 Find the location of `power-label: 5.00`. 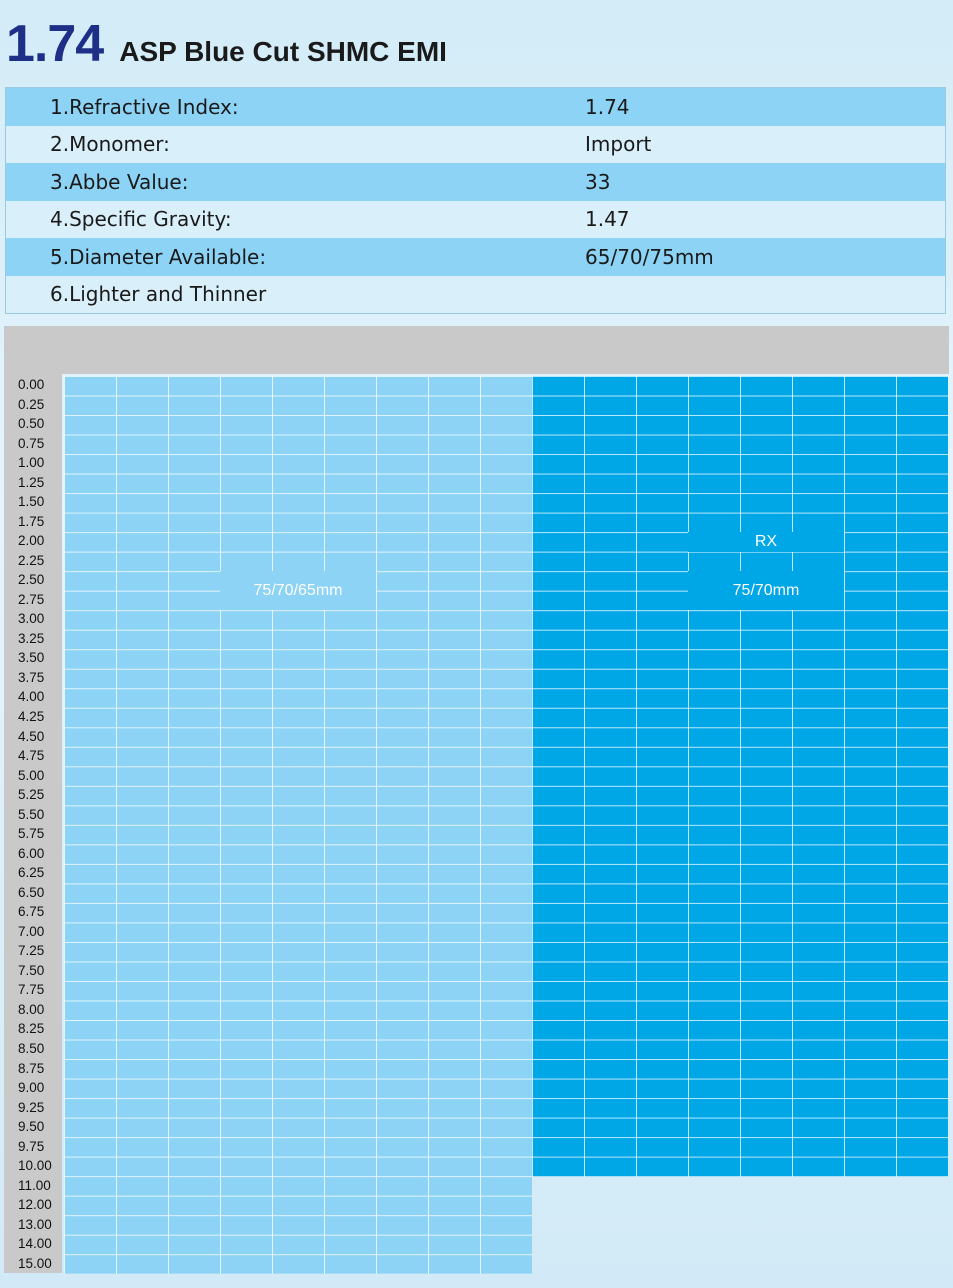

power-label: 5.00 is located at coordinates (31, 775).